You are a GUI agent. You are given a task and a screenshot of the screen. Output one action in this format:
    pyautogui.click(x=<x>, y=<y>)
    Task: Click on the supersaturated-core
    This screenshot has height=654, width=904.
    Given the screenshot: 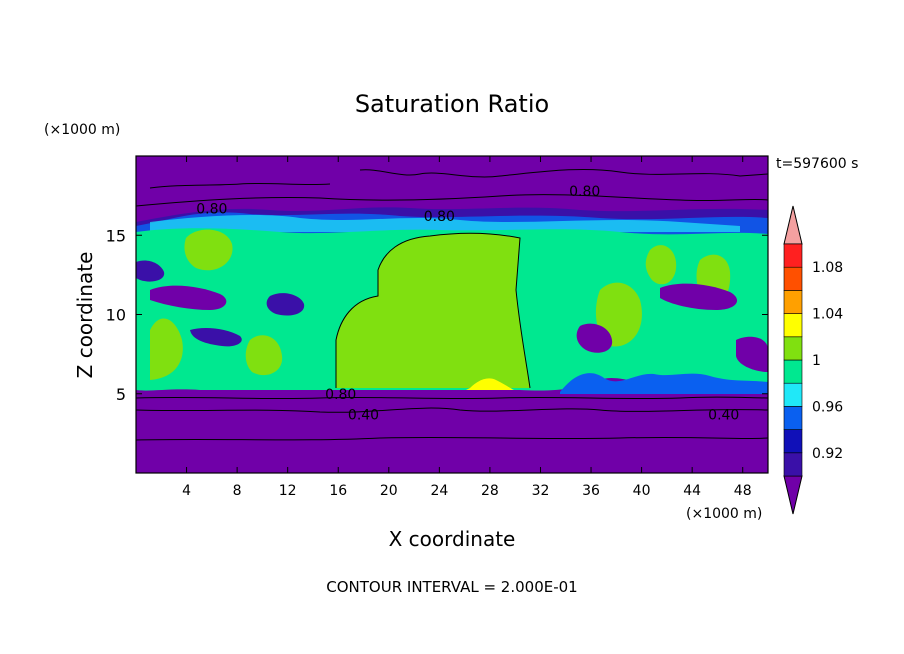 What is the action you would take?
    pyautogui.click(x=433, y=310)
    